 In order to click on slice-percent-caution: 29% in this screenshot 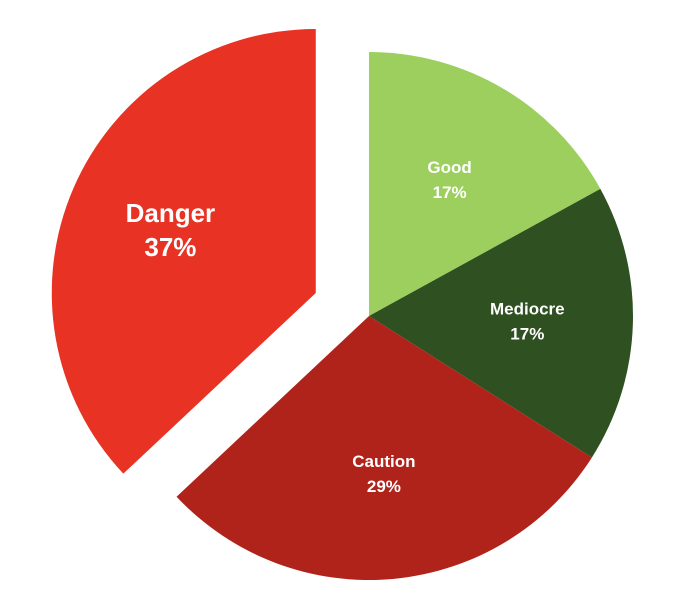, I will do `click(384, 486)`.